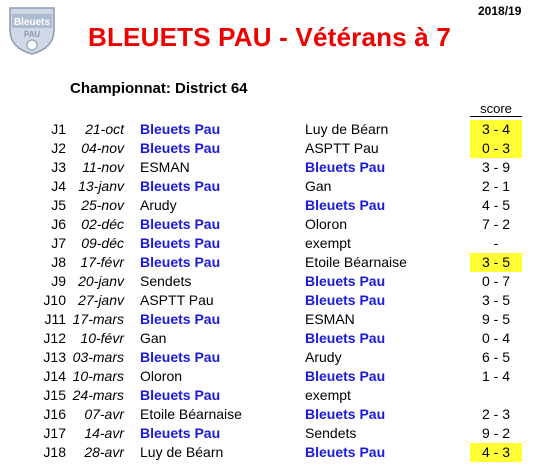  Describe the element at coordinates (273, 148) in the screenshot. I see `match-row: J2 04-nov Bleuets Pau ASPTT Pau 0 - 3` at that location.